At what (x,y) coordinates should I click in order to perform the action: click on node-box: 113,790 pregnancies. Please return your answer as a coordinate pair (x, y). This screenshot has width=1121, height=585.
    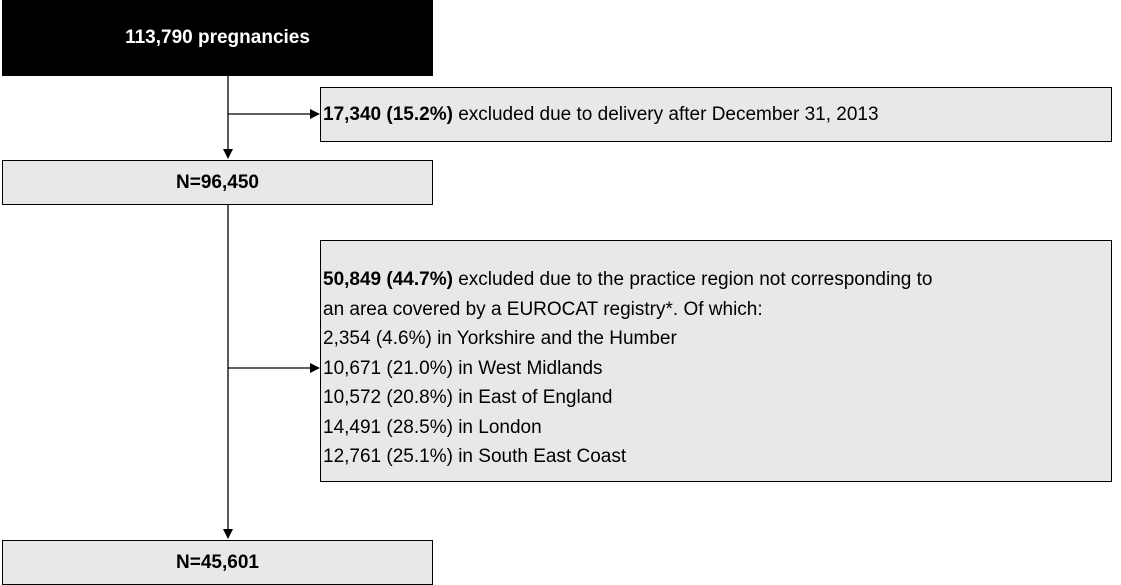
    Looking at the image, I should click on (217, 38).